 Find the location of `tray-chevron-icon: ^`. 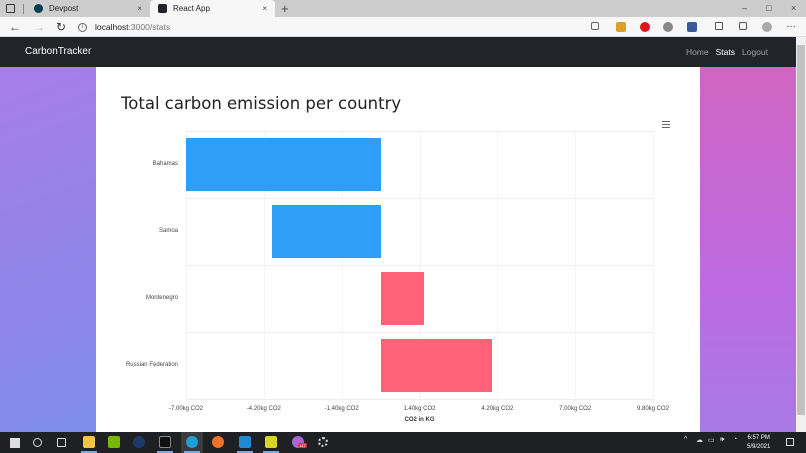

tray-chevron-icon: ^ is located at coordinates (686, 439).